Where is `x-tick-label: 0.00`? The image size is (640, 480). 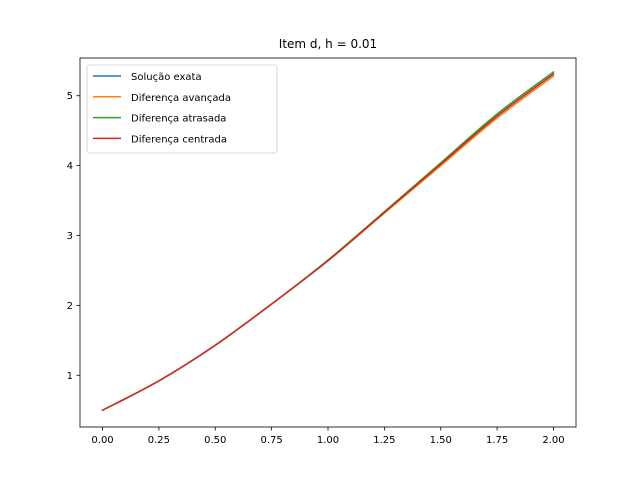 x-tick-label: 0.00 is located at coordinates (102, 440).